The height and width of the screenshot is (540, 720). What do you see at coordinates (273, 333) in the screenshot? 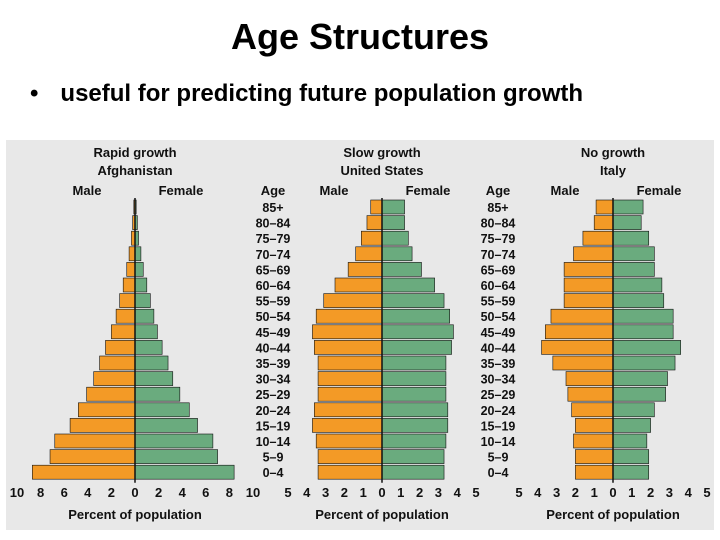
I see `age-group-label: 45–49` at bounding box center [273, 333].